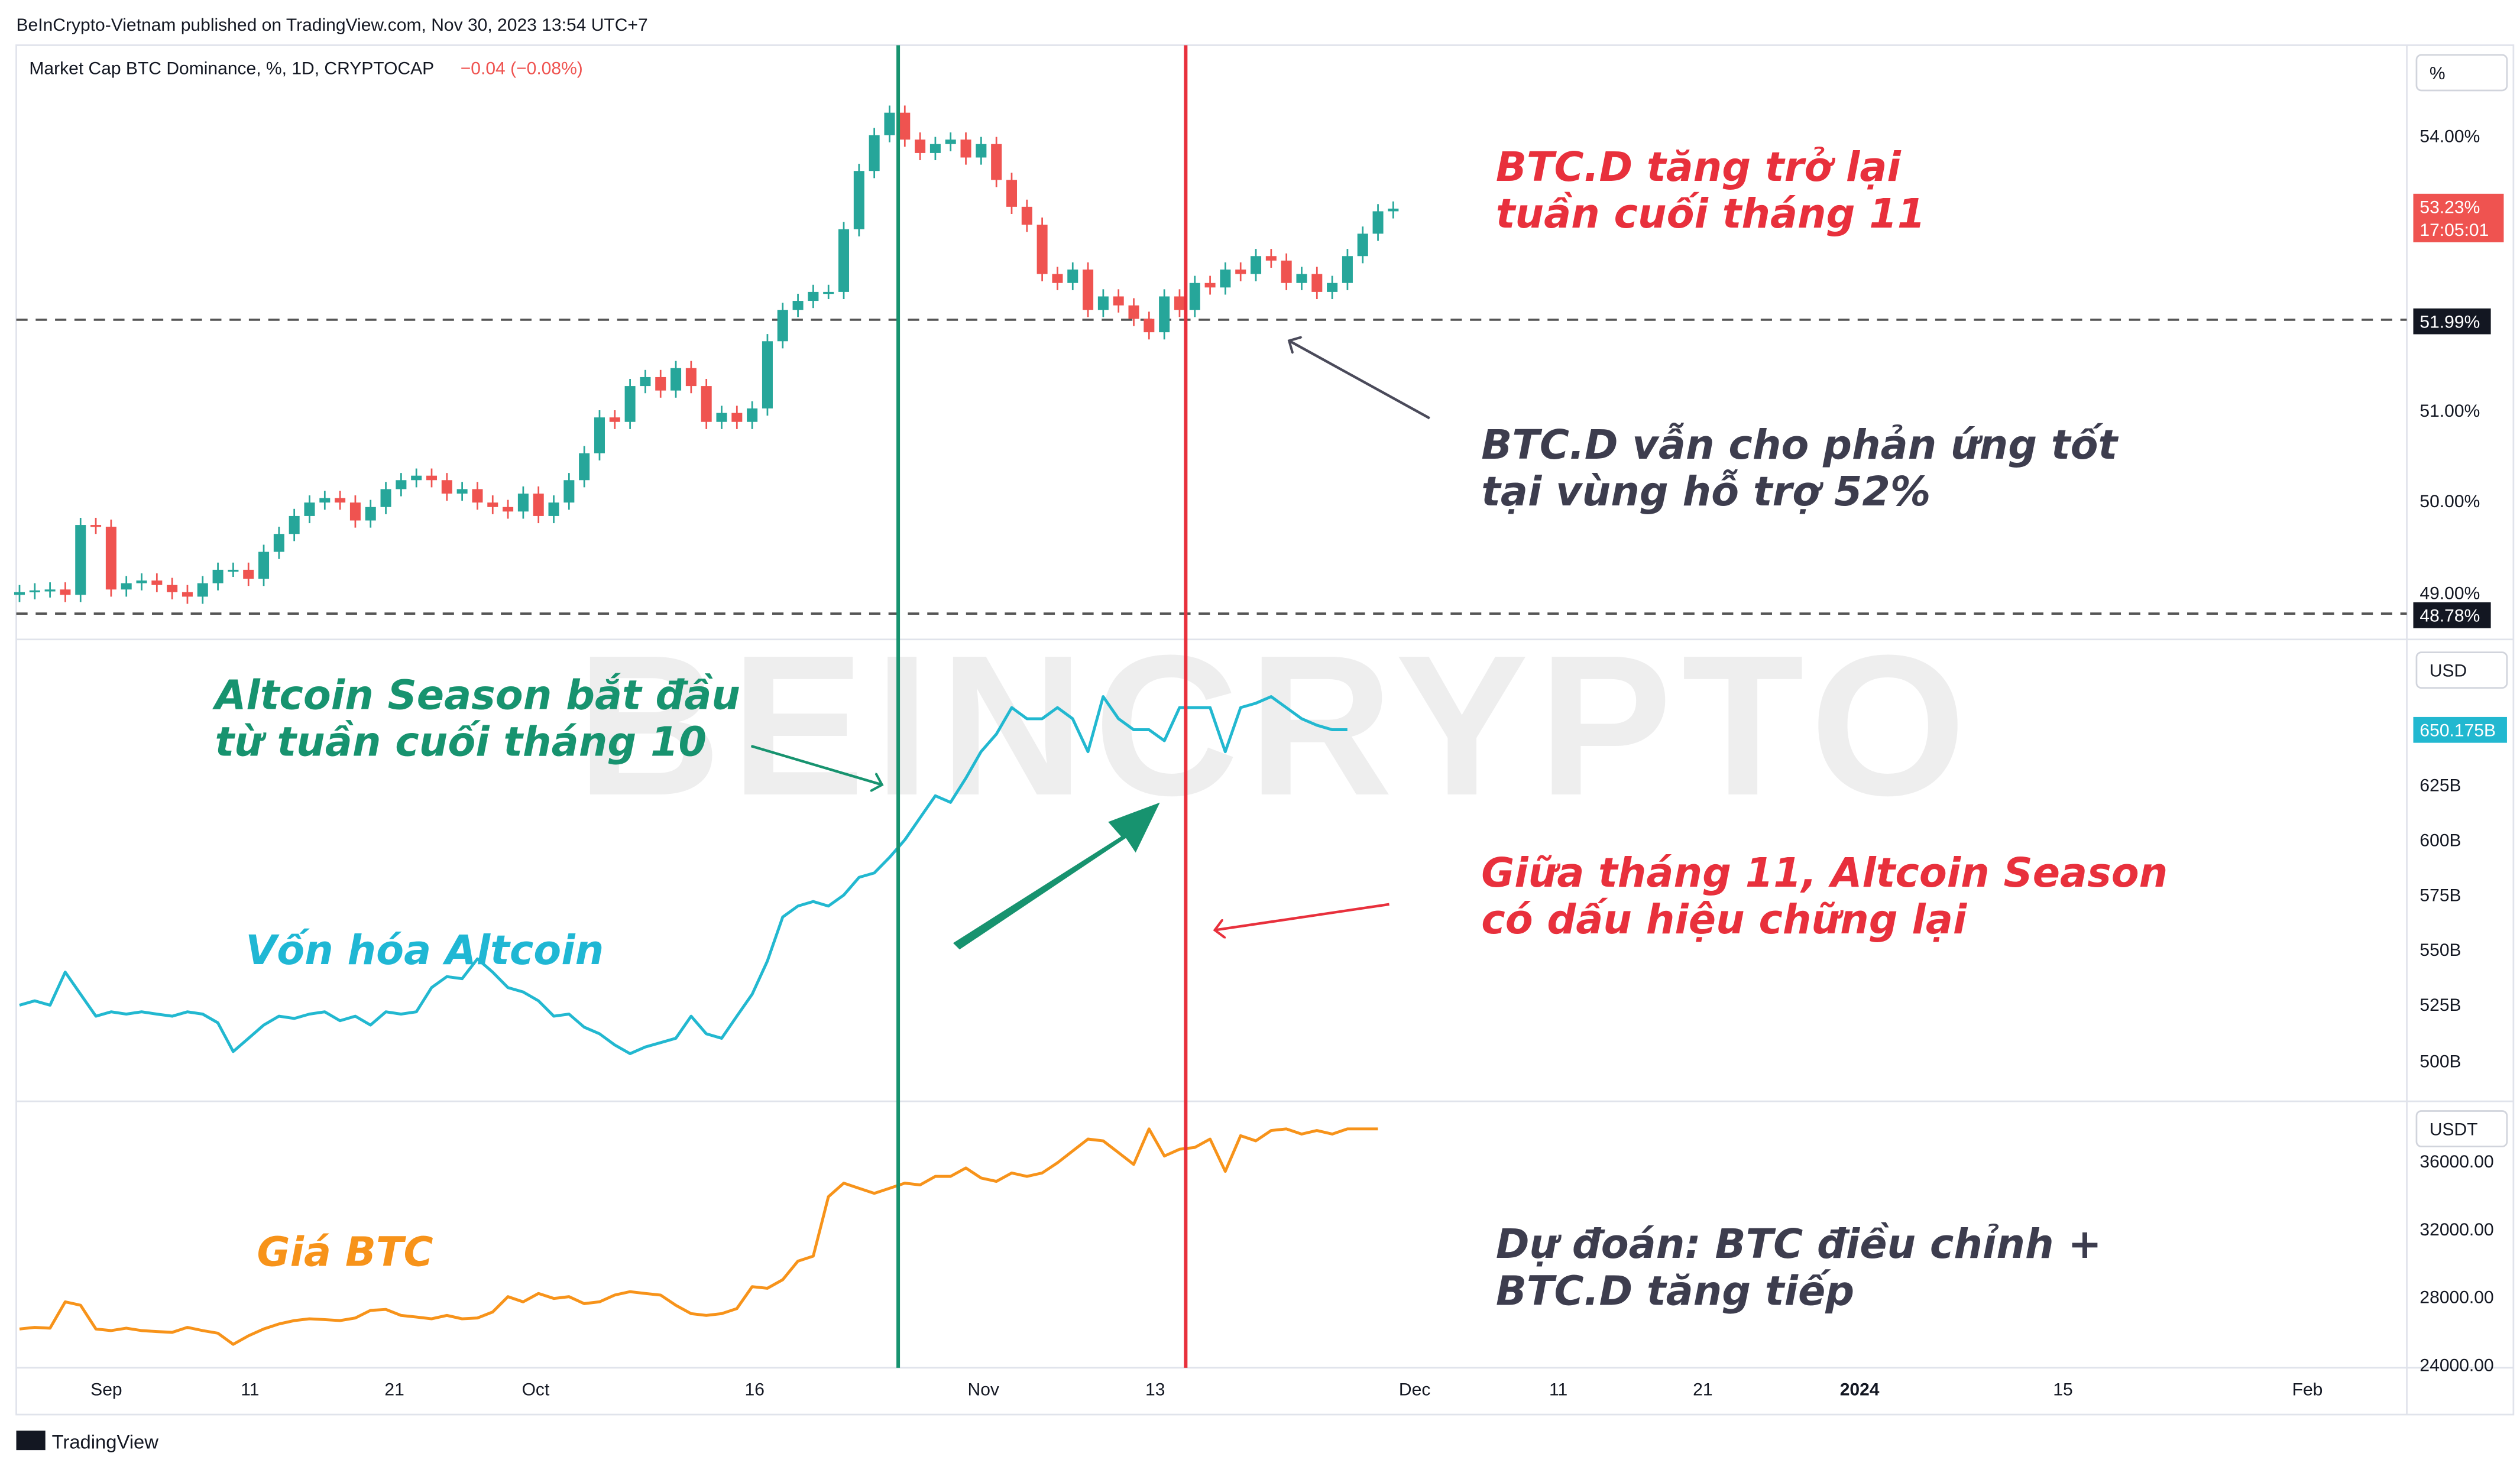  What do you see at coordinates (250, 1389) in the screenshot?
I see `time-tick: 11` at bounding box center [250, 1389].